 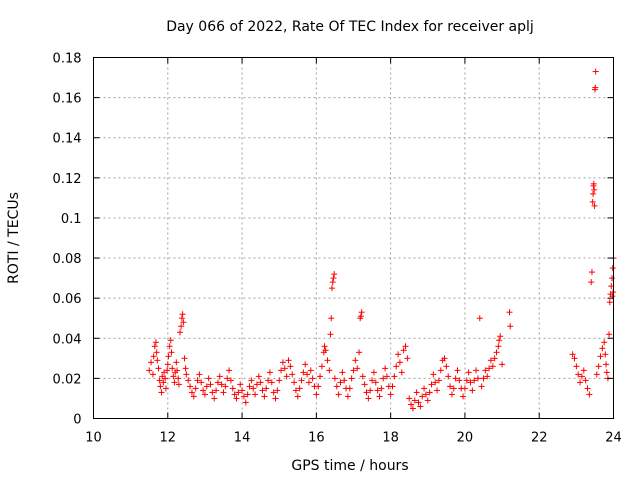 What do you see at coordinates (168, 438) in the screenshot?
I see `x-tick-label: 12` at bounding box center [168, 438].